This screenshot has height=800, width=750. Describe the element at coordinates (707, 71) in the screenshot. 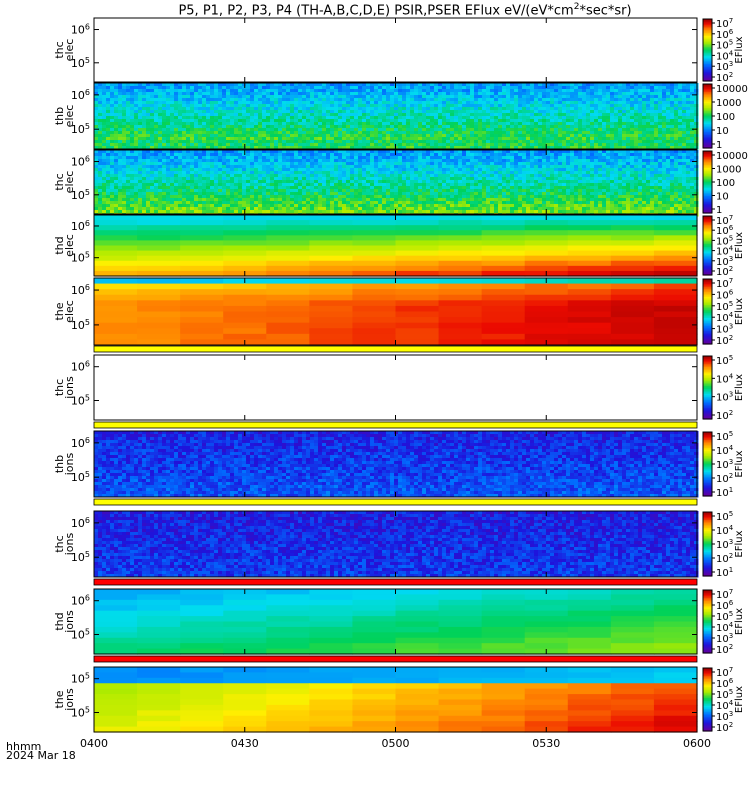

I see `colorbar-swatch` at that location.